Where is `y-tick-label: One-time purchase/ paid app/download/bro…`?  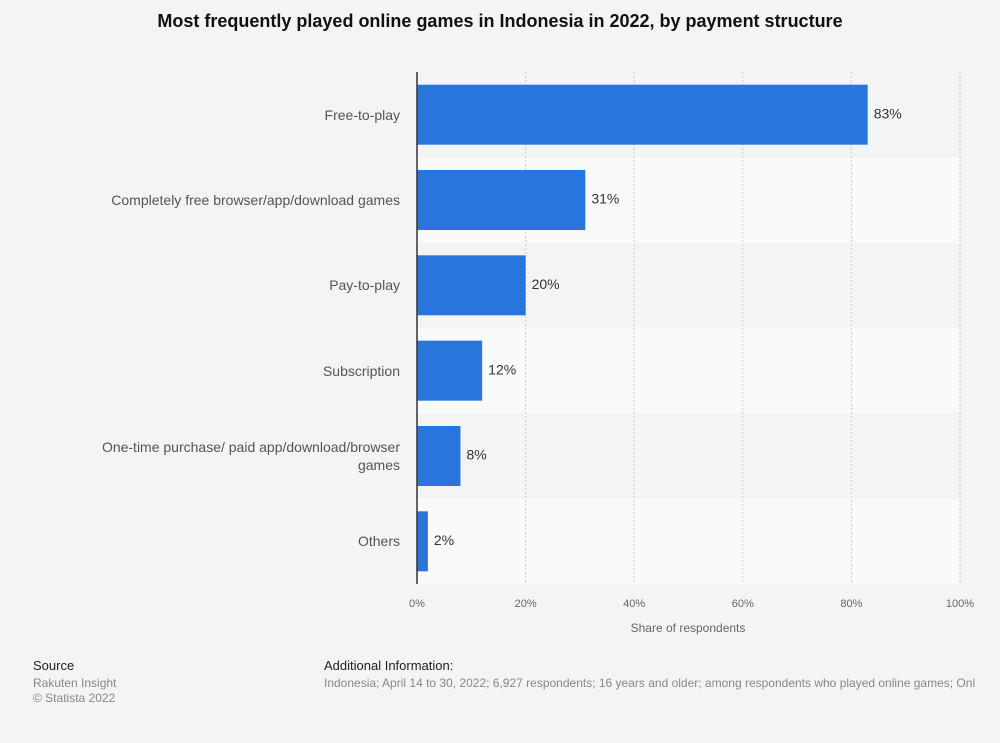 y-tick-label: One-time purchase/ paid app/download/bro… is located at coordinates (250, 456).